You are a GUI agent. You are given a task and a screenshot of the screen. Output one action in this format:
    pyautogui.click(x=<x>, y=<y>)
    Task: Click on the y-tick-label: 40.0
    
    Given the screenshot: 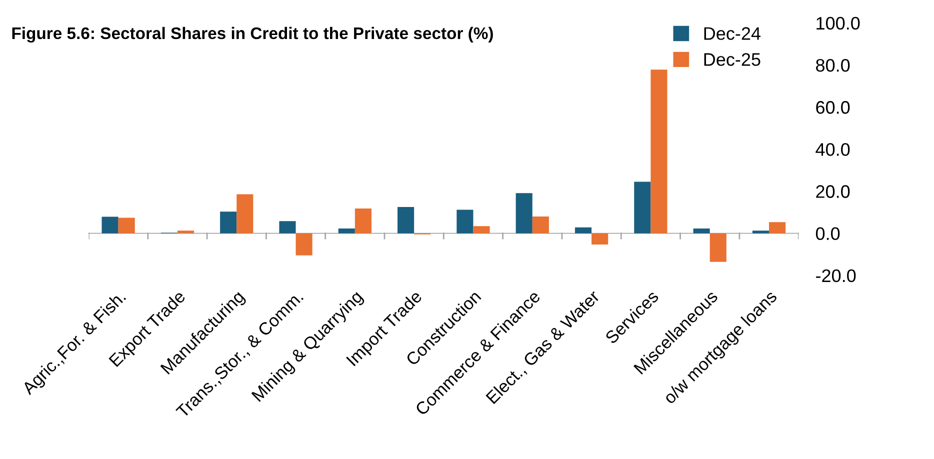 What is the action you would take?
    pyautogui.click(x=833, y=149)
    